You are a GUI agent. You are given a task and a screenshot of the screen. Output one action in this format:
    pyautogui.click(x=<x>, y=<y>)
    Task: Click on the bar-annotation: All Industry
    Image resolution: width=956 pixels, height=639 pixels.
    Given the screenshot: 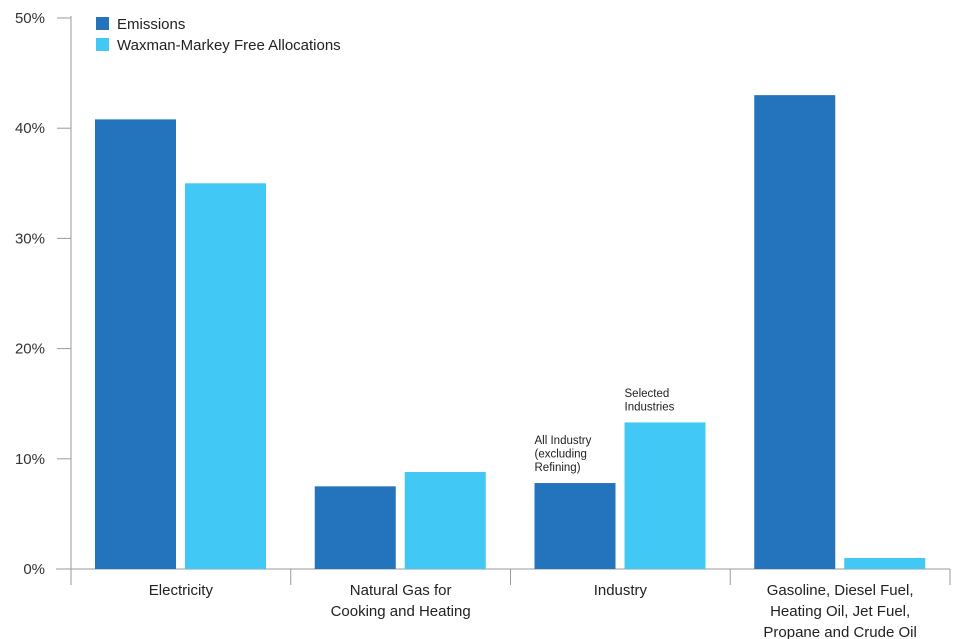 What is the action you would take?
    pyautogui.click(x=563, y=441)
    